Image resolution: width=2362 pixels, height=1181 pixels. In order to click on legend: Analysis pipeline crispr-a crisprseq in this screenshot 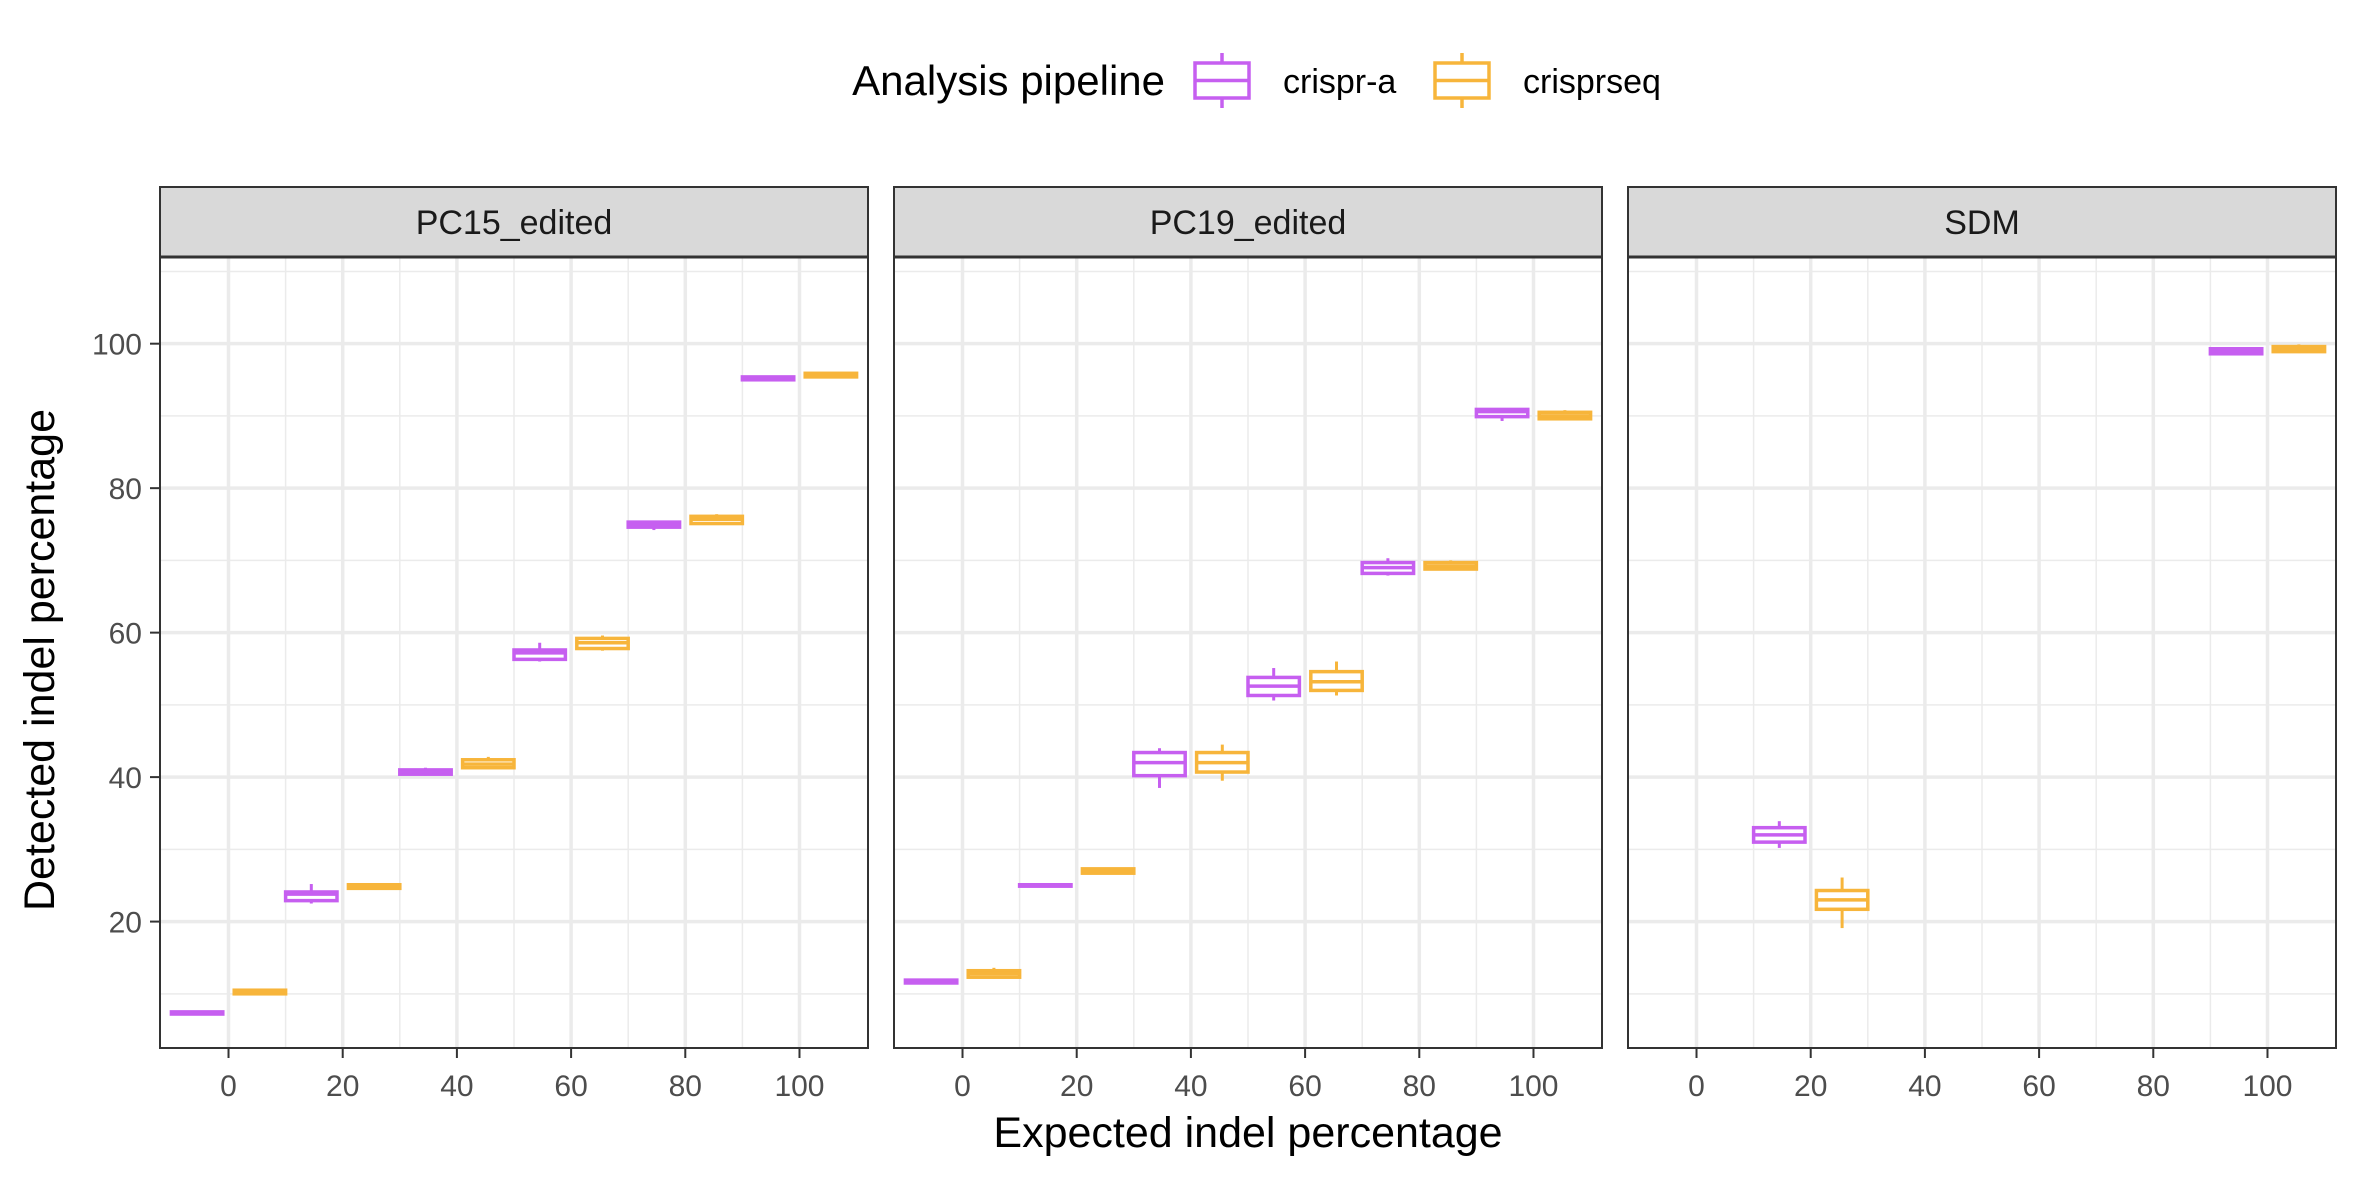, I will do `click(1256, 80)`.